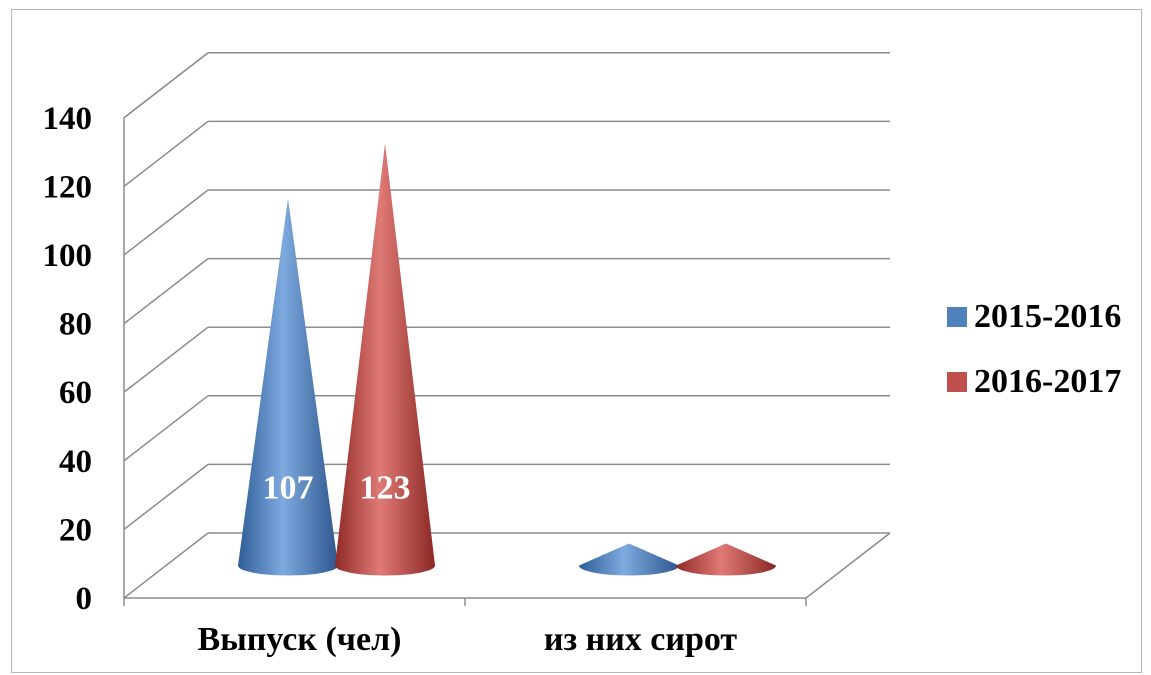  I want to click on x-category-label: Выпуск (чел), so click(300, 639).